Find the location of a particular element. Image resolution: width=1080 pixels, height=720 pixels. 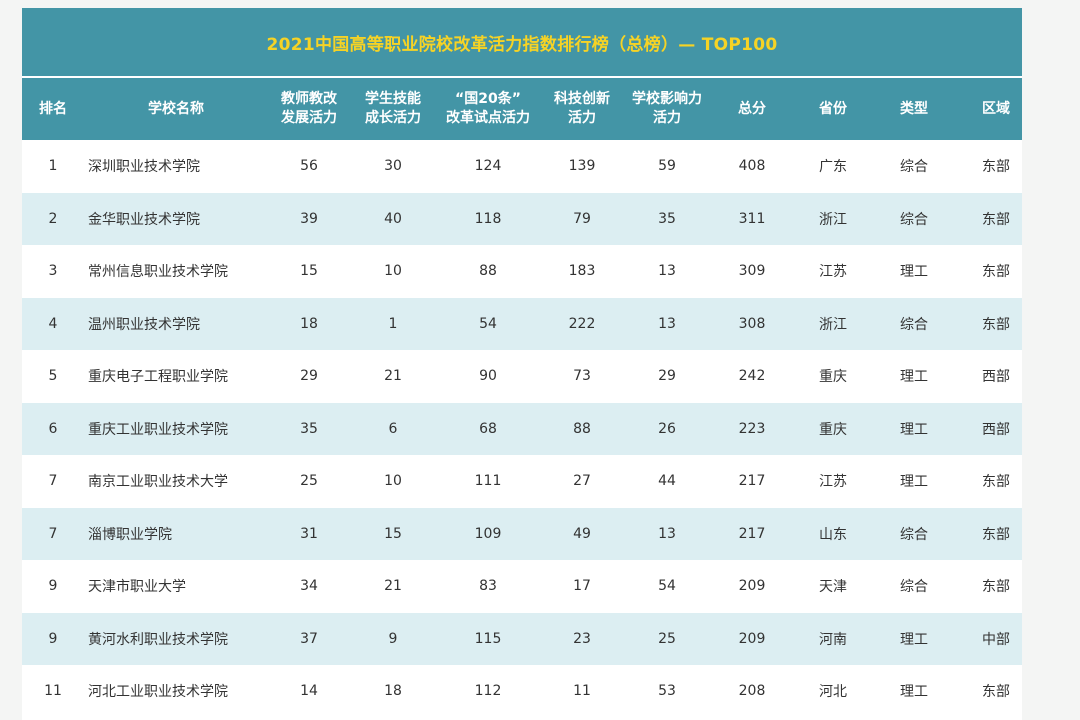

cell-student-skill: 15 is located at coordinates (393, 533).